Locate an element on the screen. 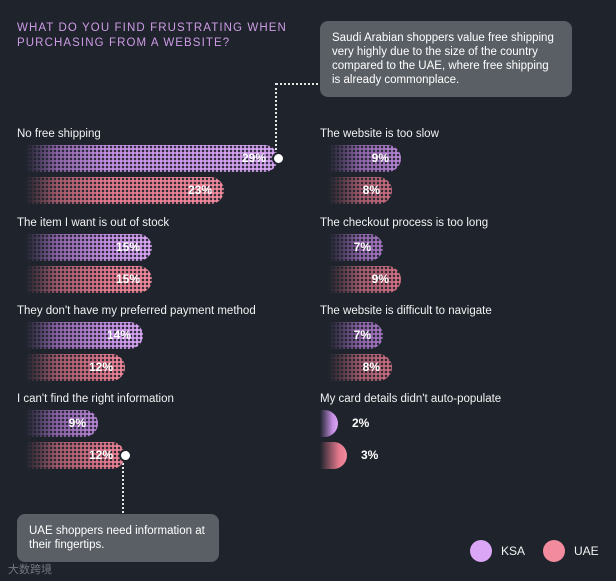 This screenshot has width=616, height=581. value-label-uae: 9% is located at coordinates (380, 279).